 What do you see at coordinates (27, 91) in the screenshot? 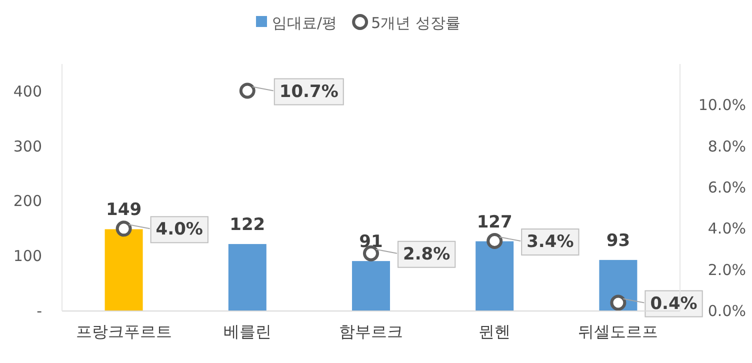
I see `y-tick-label: 400` at bounding box center [27, 91].